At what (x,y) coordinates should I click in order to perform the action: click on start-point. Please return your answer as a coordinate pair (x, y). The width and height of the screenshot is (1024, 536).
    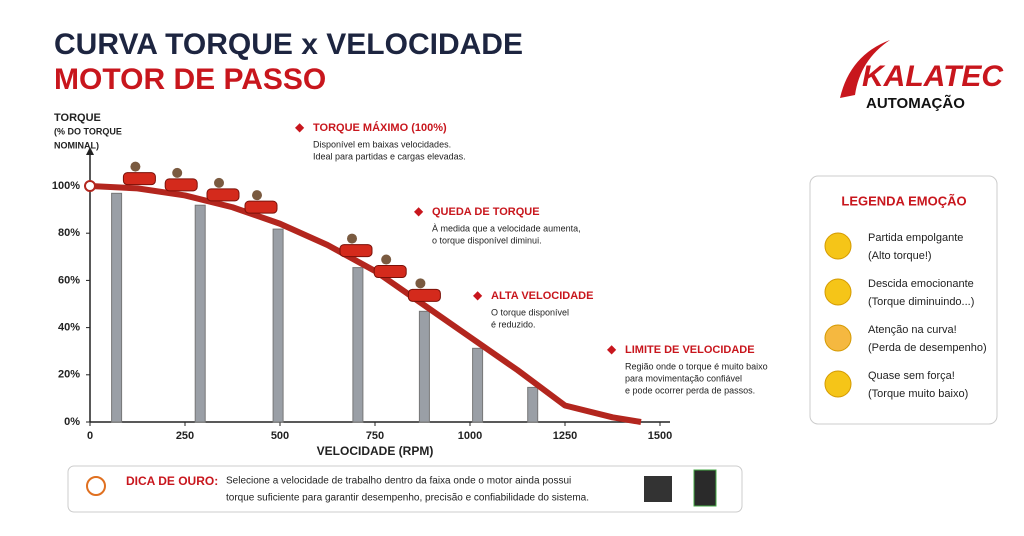
    Looking at the image, I should click on (90, 186).